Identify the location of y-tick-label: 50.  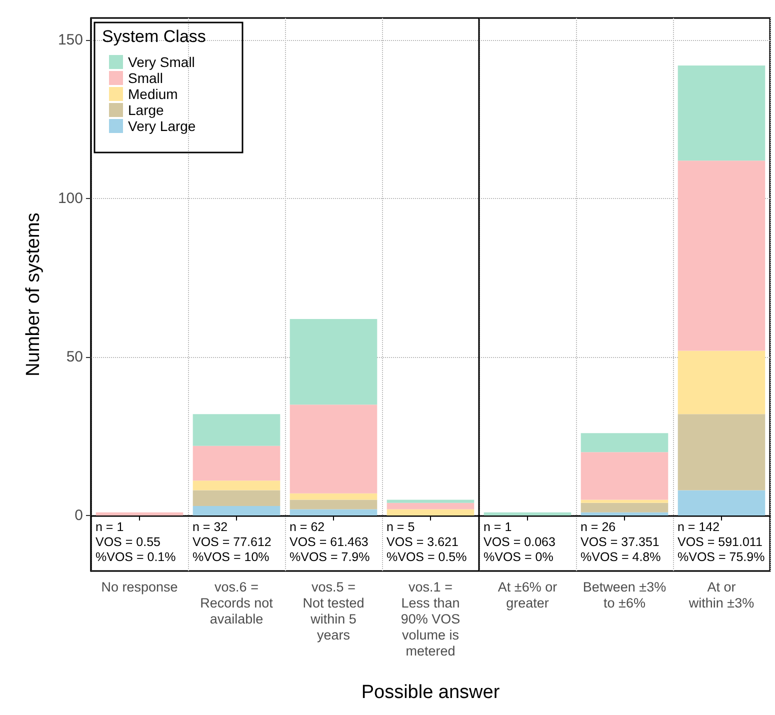
(74, 357).